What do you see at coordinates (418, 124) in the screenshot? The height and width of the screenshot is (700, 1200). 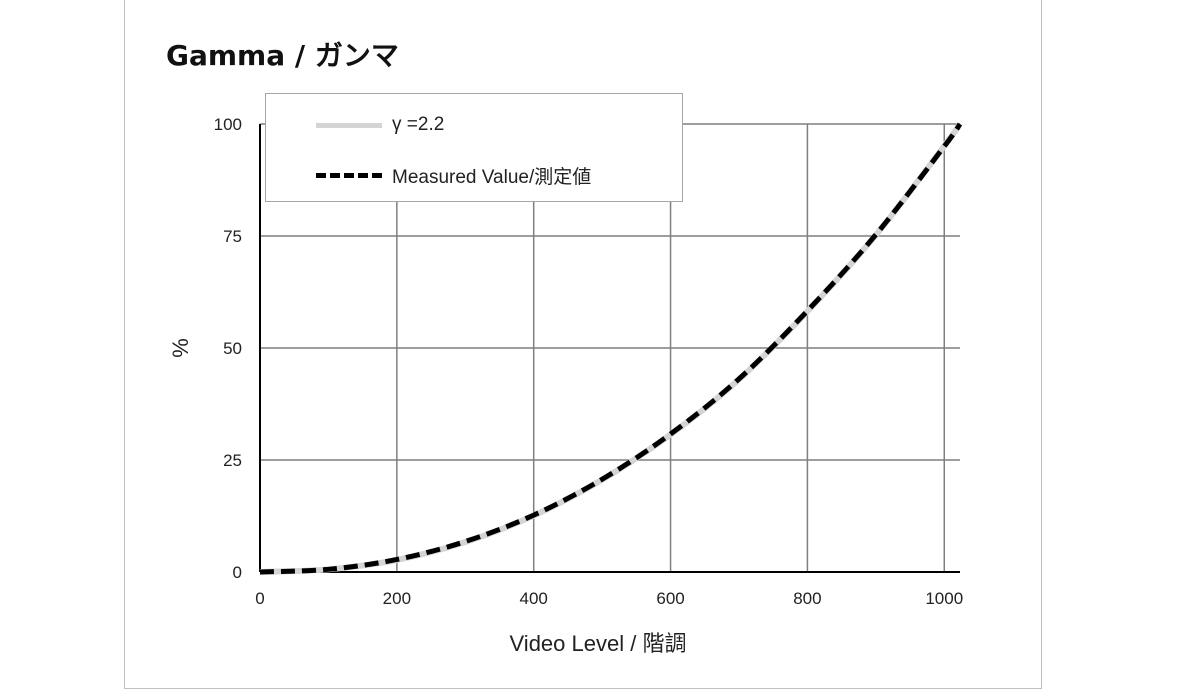 I see `legend-label-gamma: γ =2.2` at bounding box center [418, 124].